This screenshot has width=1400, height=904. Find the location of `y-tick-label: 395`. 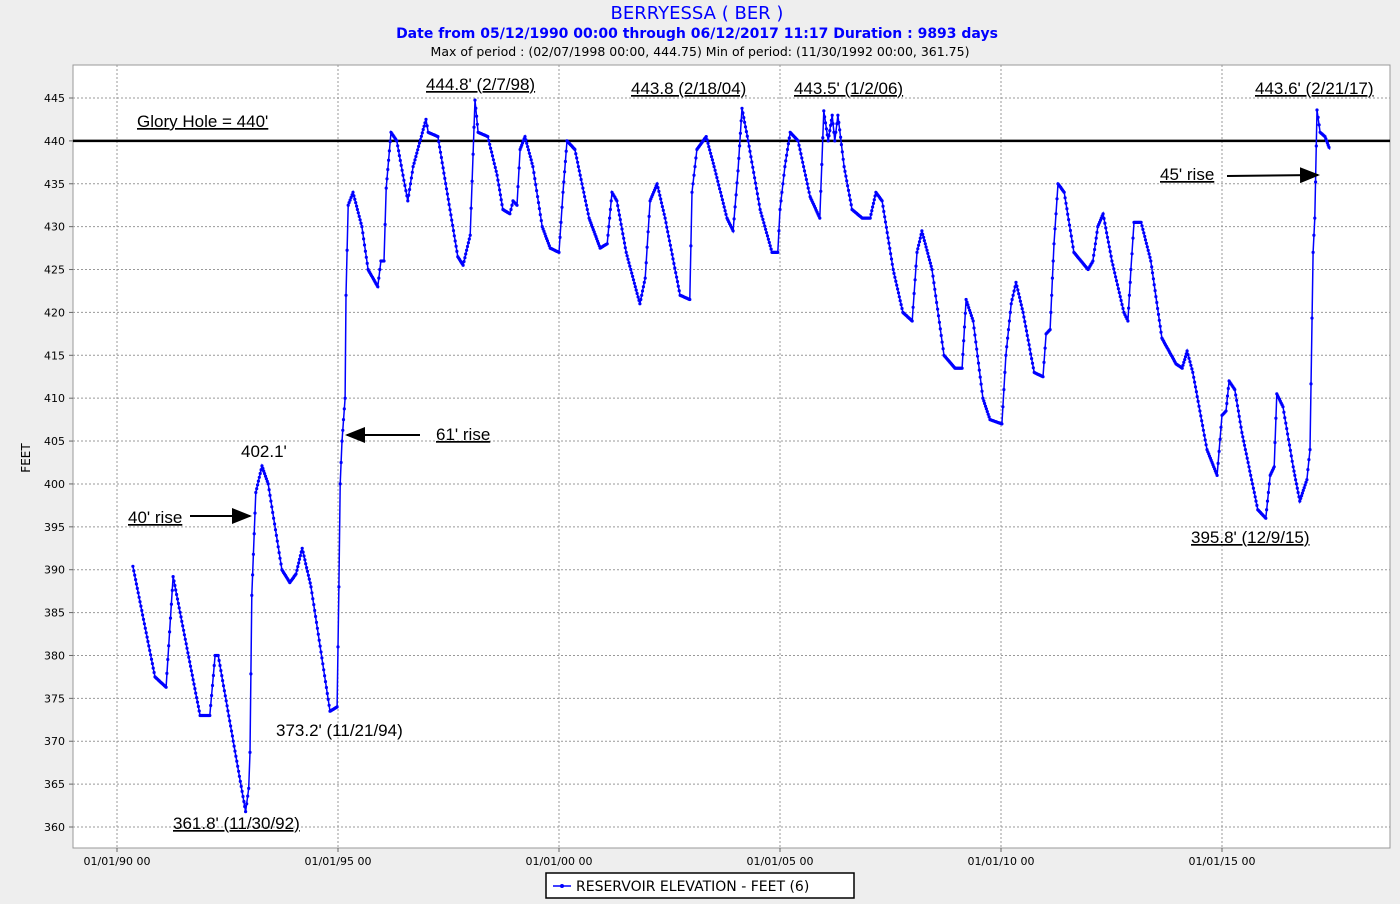

y-tick-label: 395 is located at coordinates (54, 527).